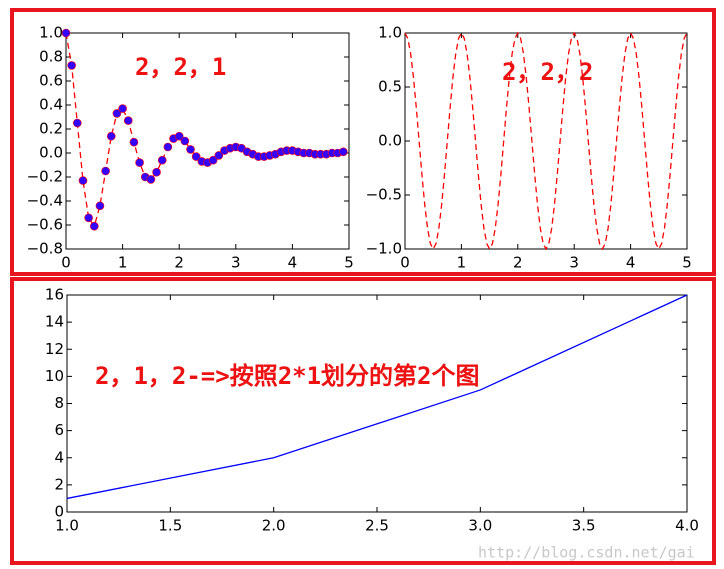 This screenshot has width=724, height=569. Describe the element at coordinates (59, 403) in the screenshot. I see `y-tick-label: 8` at that location.